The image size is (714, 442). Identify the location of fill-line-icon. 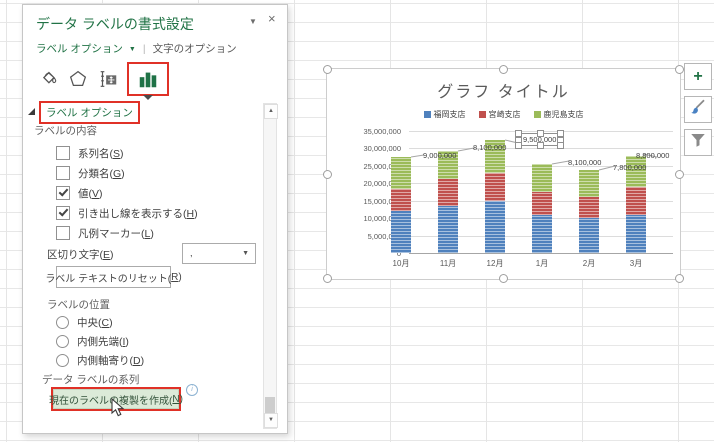
(48, 79).